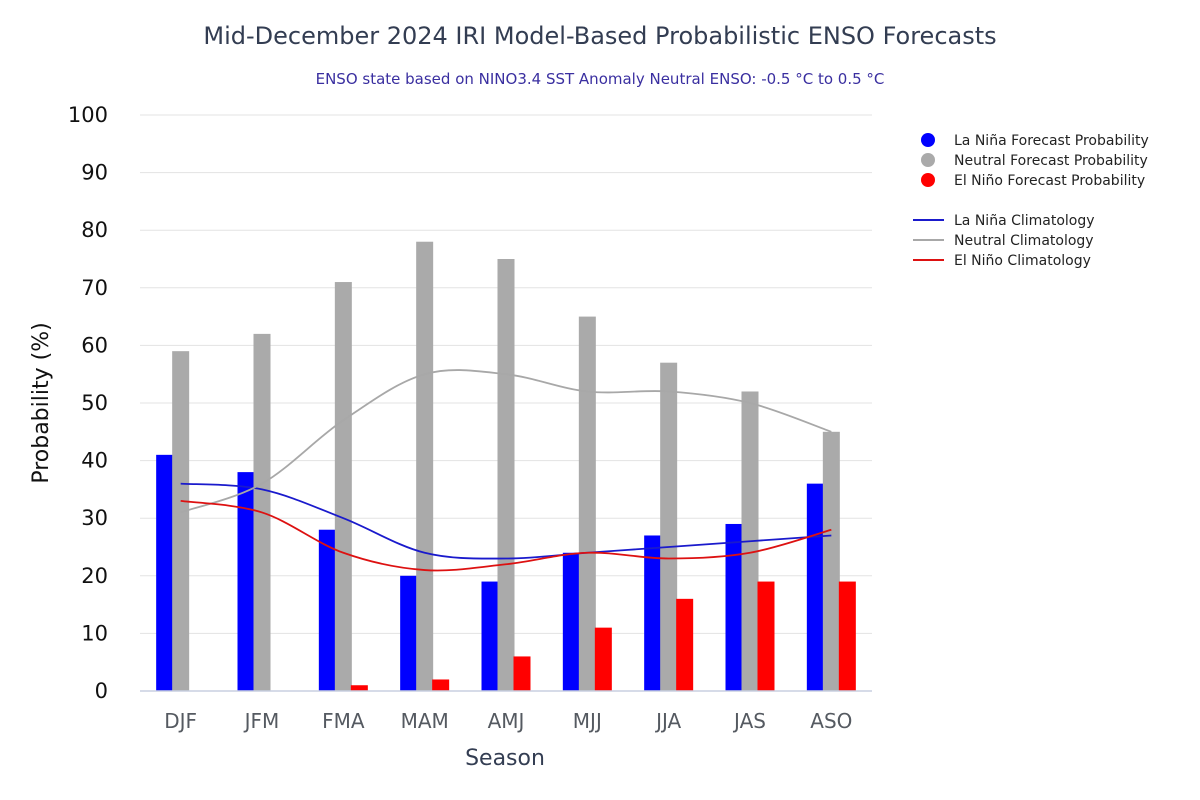 This screenshot has width=1200, height=800. Describe the element at coordinates (343, 721) in the screenshot. I see `x-tick-label: FMA` at that location.